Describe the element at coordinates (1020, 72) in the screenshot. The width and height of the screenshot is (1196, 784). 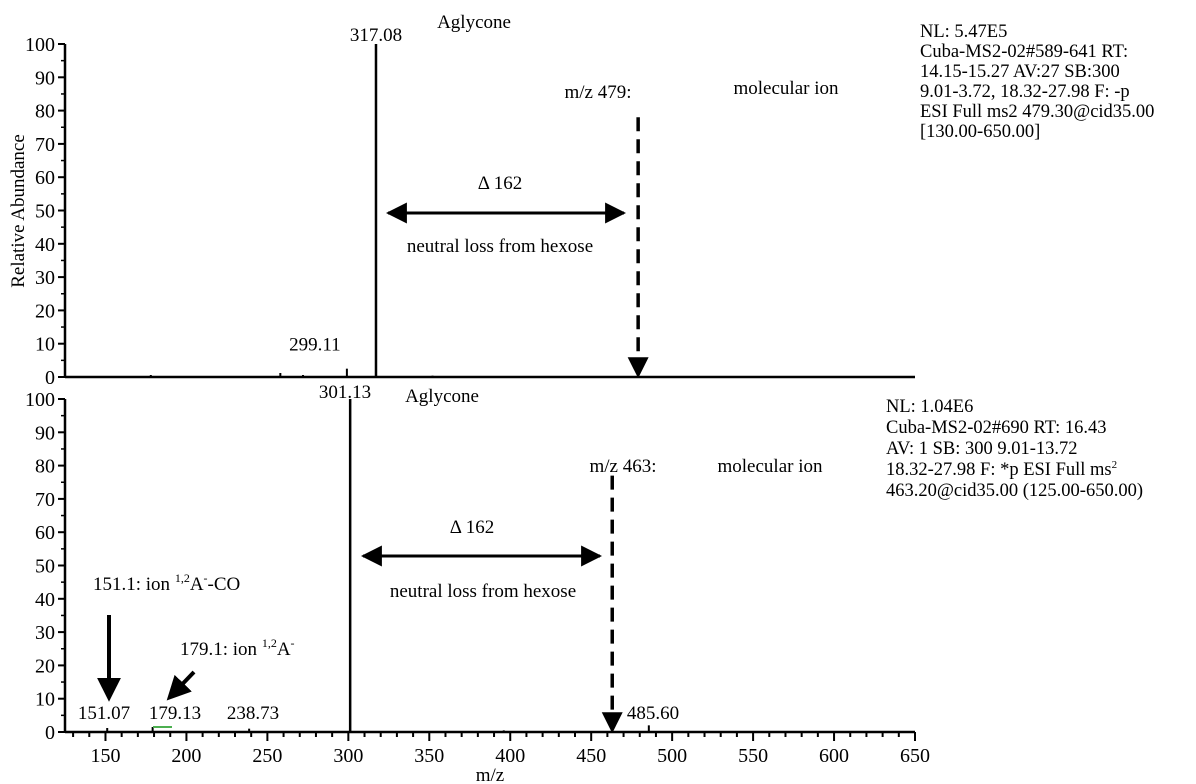
I see `instrument-info-line: 14.15-15.27 AV:27 SB:300` at that location.